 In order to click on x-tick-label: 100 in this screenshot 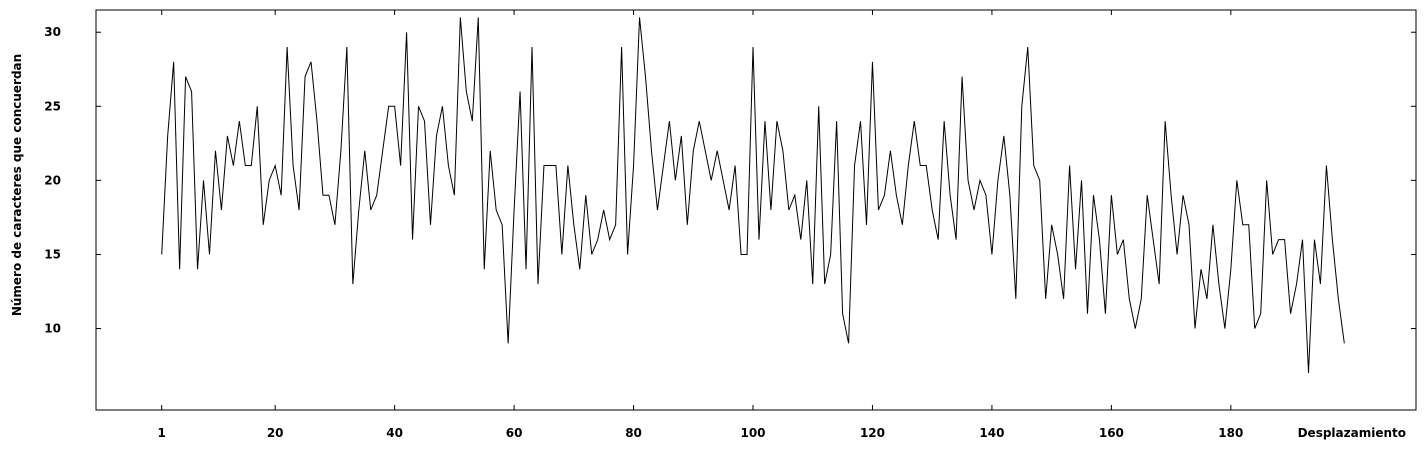, I will do `click(752, 433)`.